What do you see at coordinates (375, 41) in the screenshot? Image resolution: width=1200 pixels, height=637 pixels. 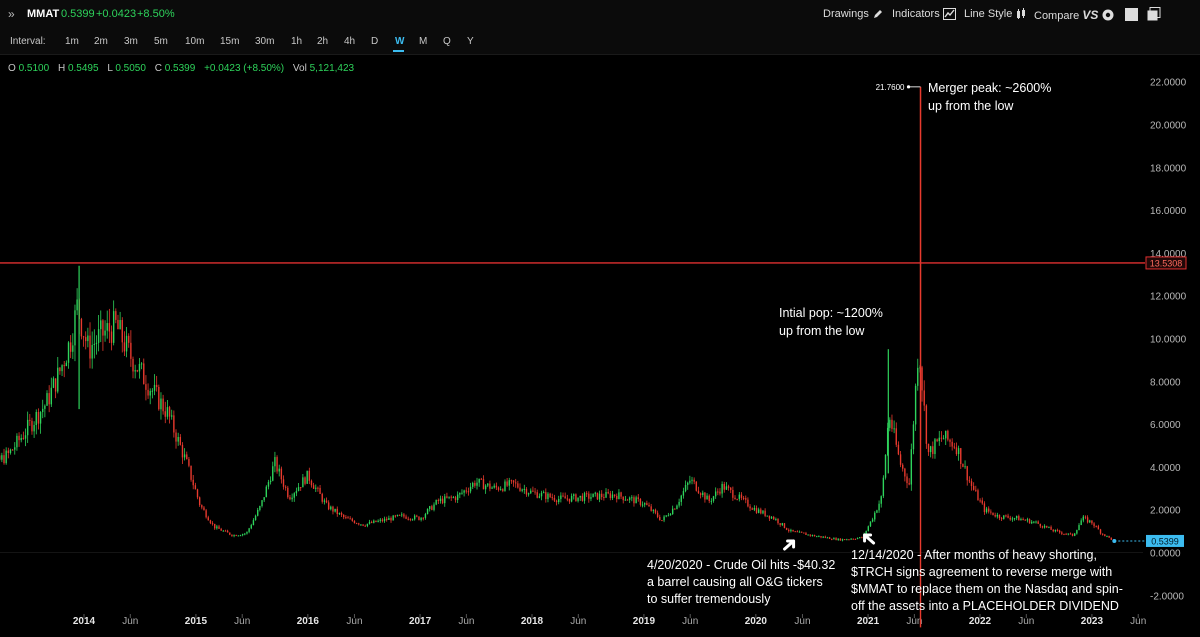 I see `interval-d: D` at bounding box center [375, 41].